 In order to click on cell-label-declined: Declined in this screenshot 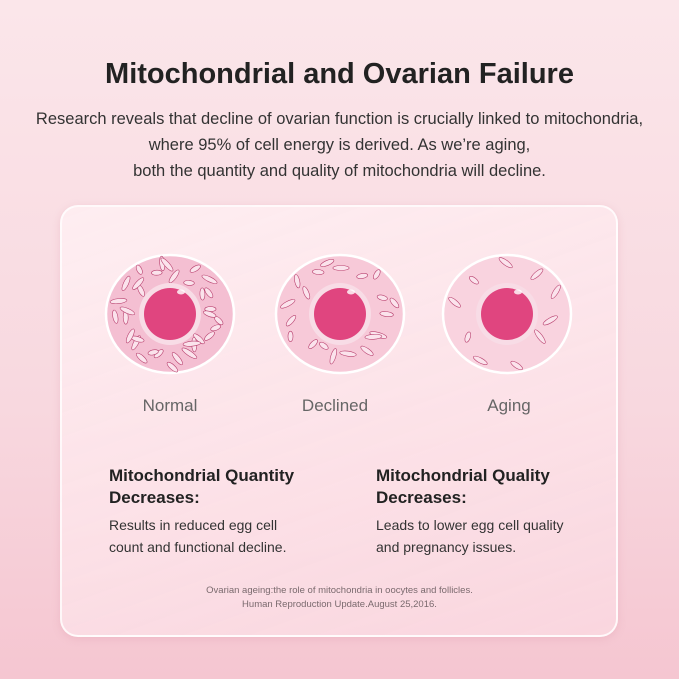, I will do `click(335, 405)`.